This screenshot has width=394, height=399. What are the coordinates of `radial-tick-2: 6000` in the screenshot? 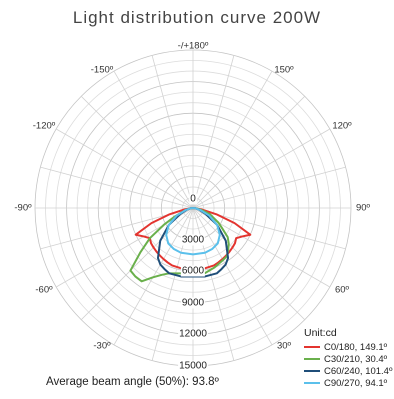 It's located at (193, 271).